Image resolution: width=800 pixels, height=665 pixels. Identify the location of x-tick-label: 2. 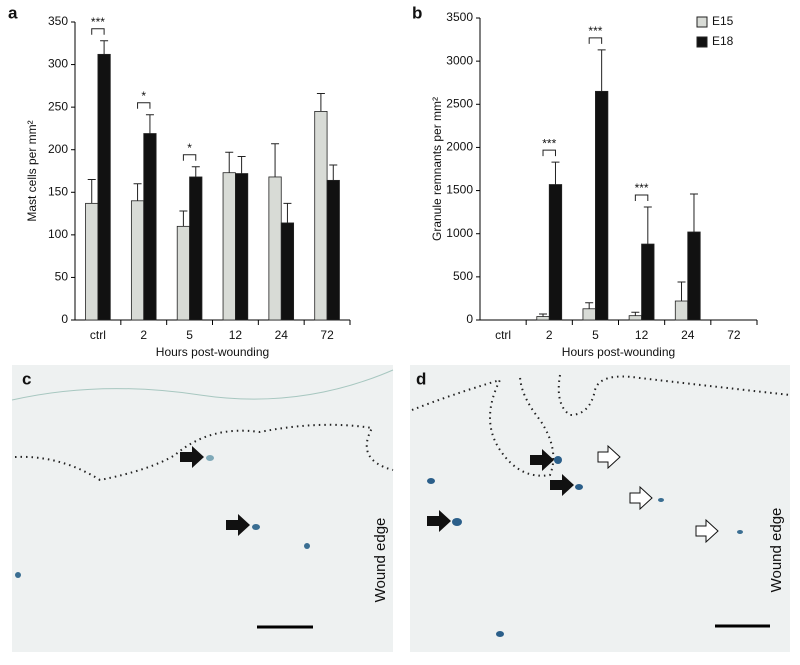
(143, 335).